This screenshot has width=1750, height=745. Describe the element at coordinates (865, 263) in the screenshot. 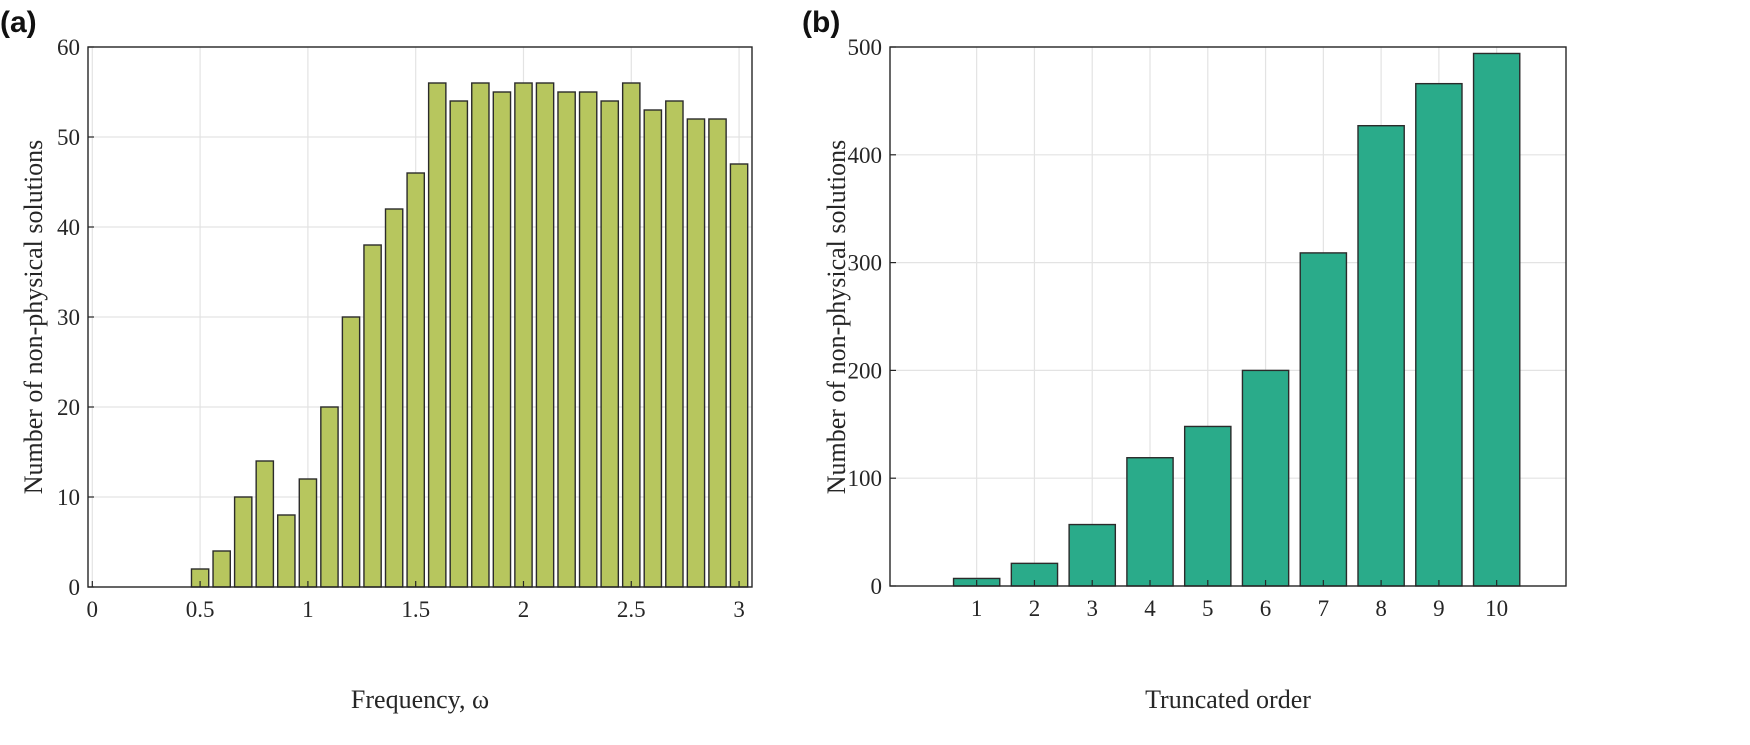

I see `y-tick-label: 300` at that location.